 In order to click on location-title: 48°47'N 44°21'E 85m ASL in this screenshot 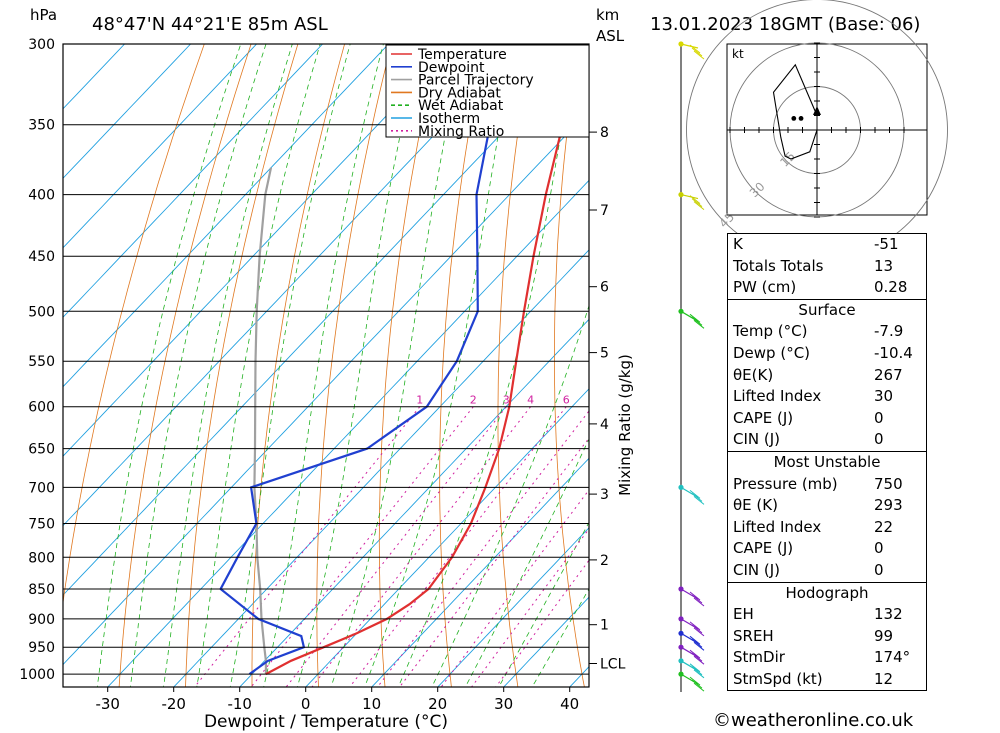, I will do `click(210, 24)`.